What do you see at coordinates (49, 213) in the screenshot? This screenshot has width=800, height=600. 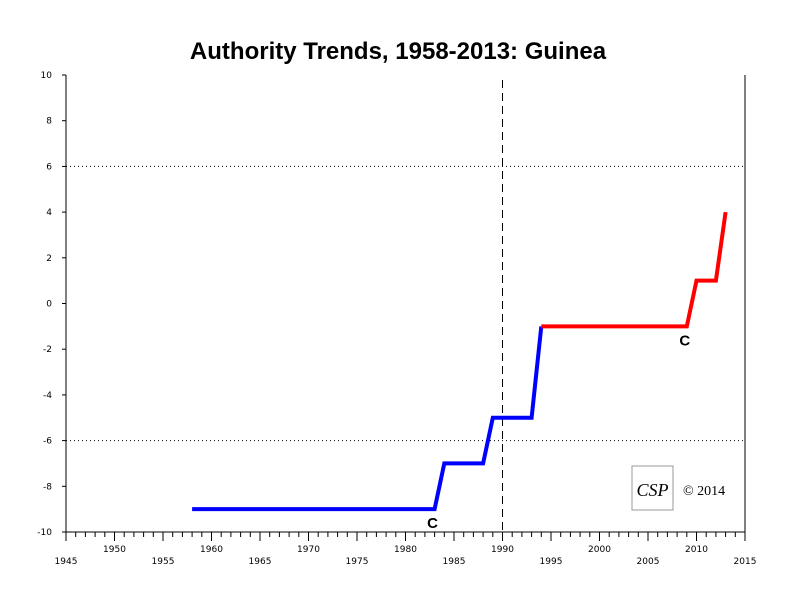 I see `y-tick-label: 4` at bounding box center [49, 213].